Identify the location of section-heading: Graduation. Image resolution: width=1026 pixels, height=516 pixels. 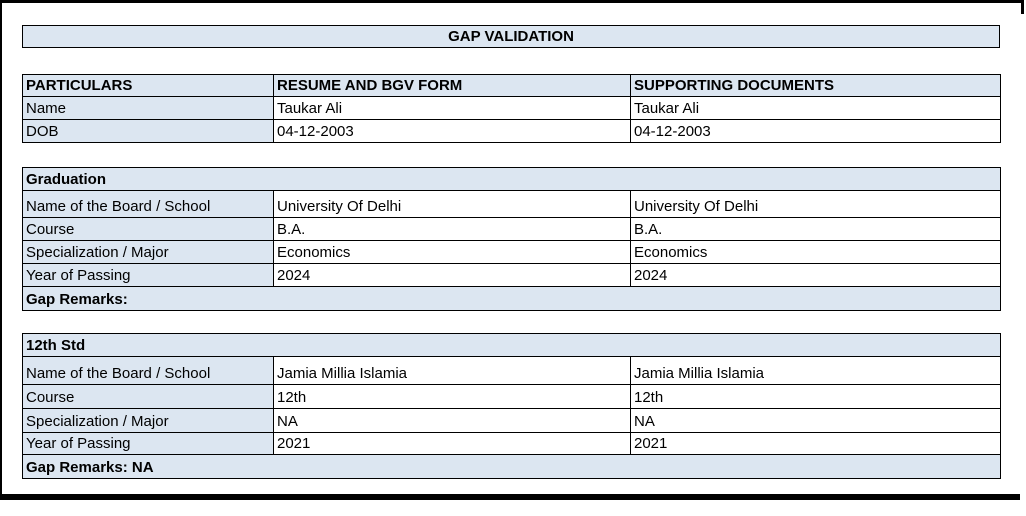
(511, 179).